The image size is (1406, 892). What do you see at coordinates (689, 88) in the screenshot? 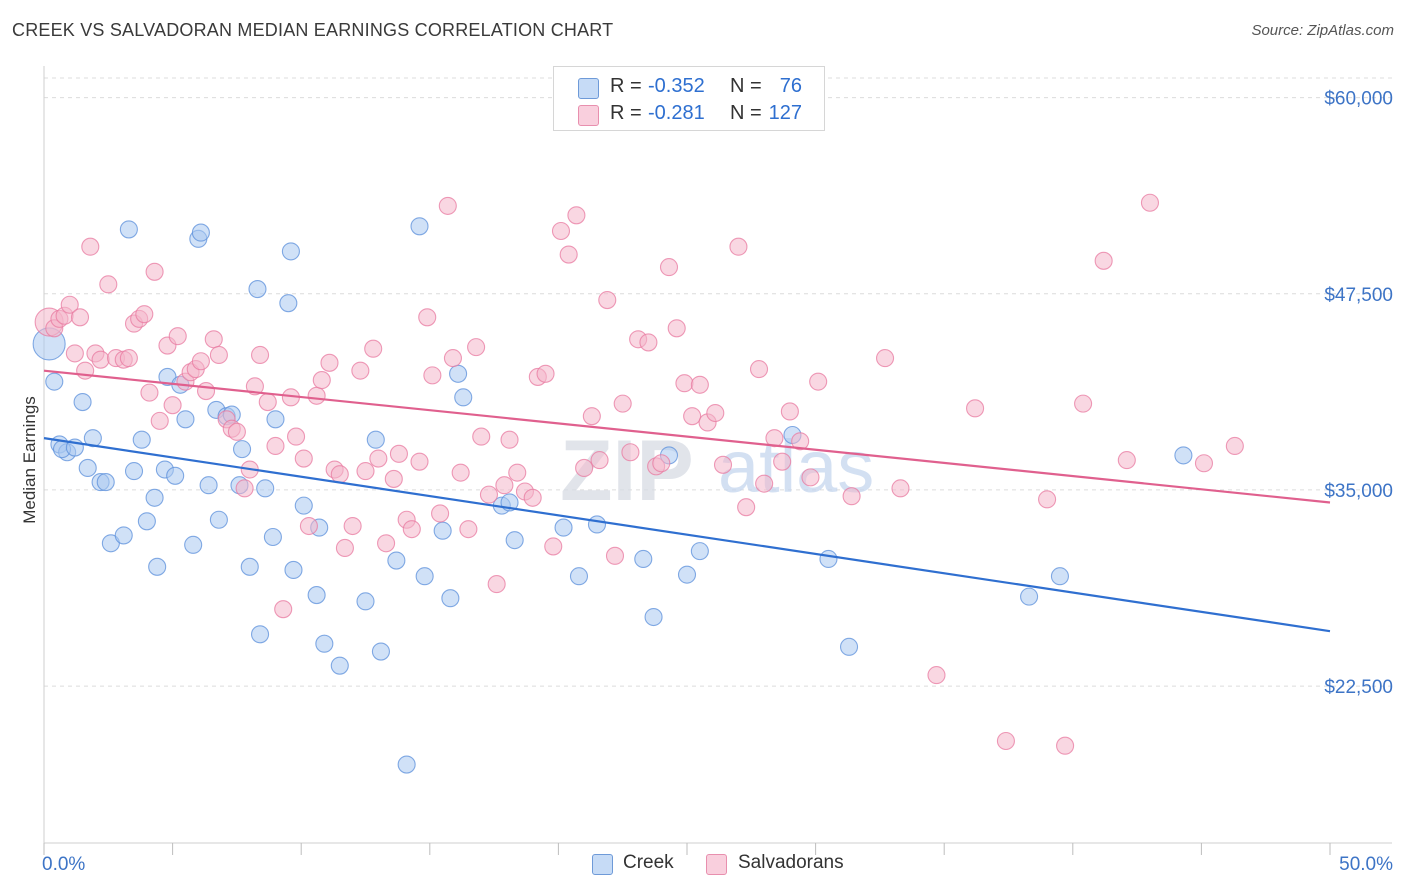
I see `legend-row-creek: R = -0.352 N = 76` at bounding box center [689, 88].